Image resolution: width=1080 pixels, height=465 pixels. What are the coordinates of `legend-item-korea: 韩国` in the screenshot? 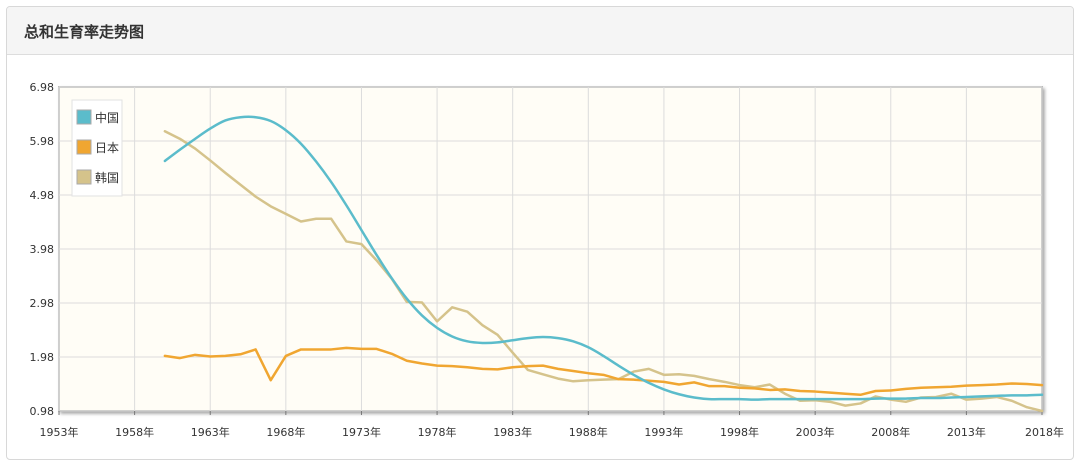 It's located at (97, 177).